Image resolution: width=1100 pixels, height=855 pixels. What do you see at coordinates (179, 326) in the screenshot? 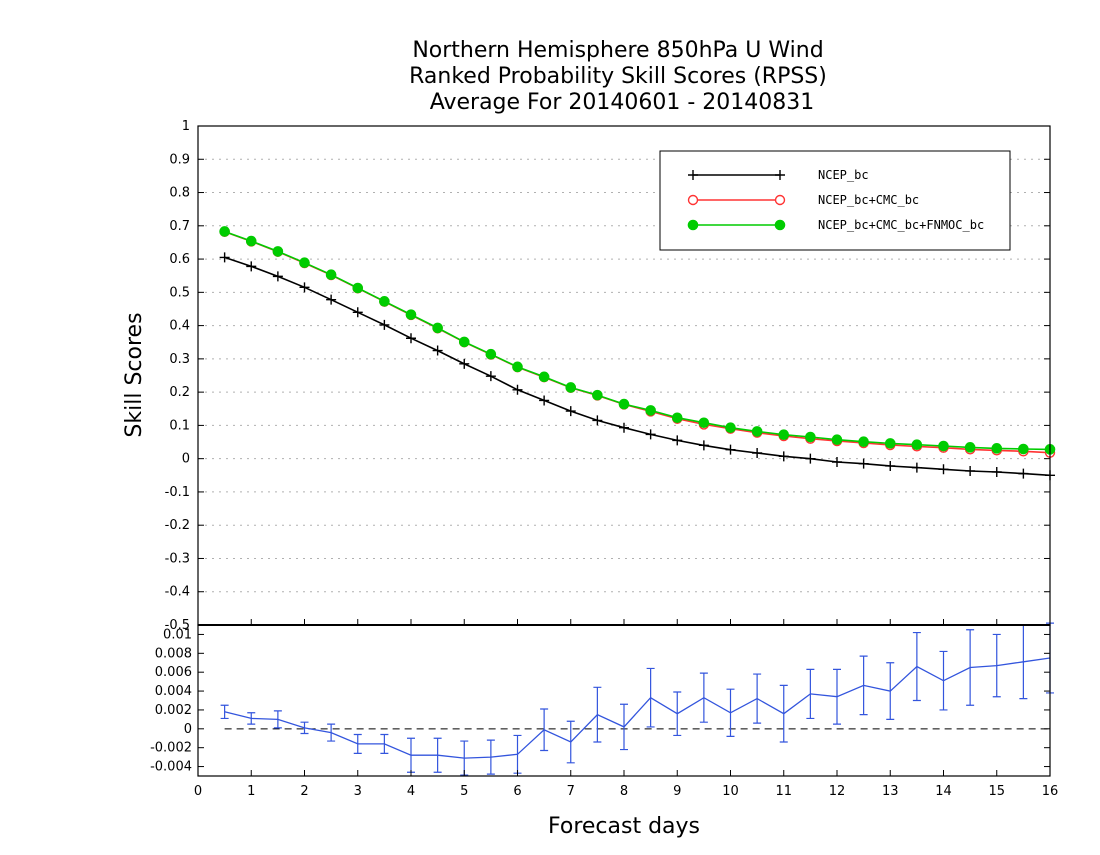
I see `y-tick-label: 0.4` at bounding box center [179, 326].